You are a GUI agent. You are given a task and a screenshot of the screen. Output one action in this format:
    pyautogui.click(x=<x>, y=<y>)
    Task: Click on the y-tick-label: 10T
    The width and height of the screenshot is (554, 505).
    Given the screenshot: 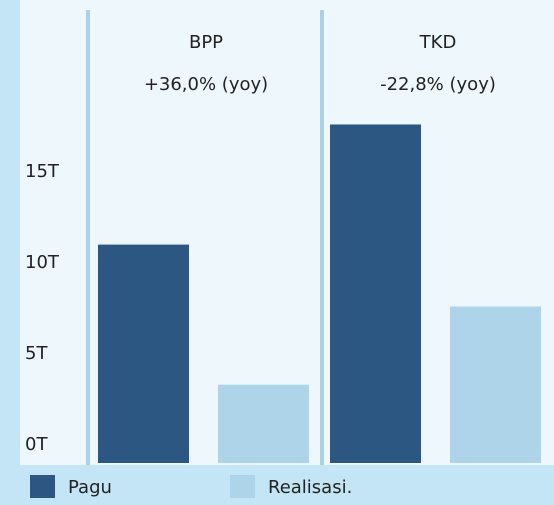 What is the action you would take?
    pyautogui.click(x=42, y=262)
    